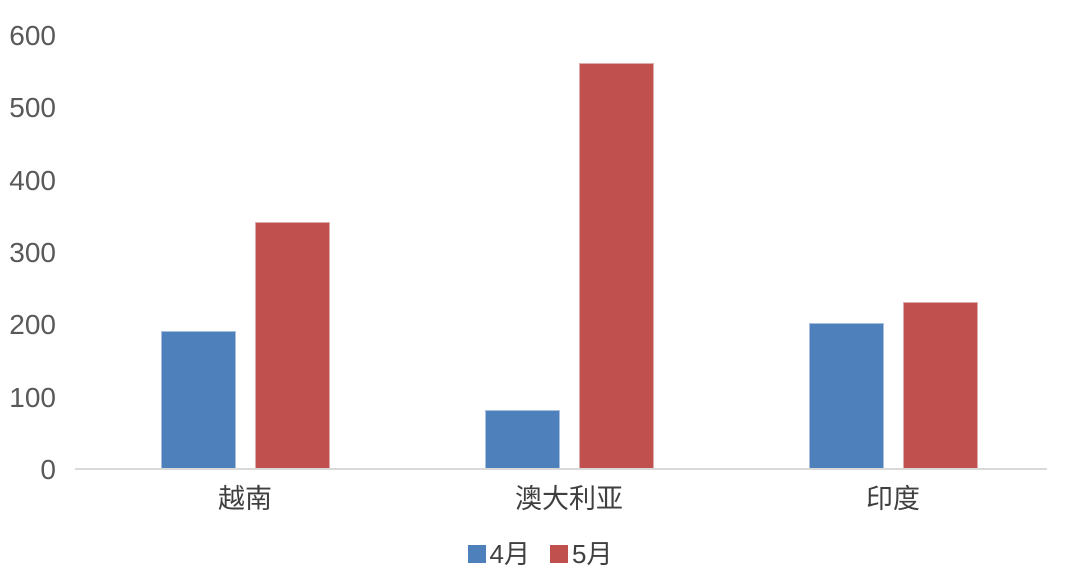 The image size is (1080, 575). I want to click on x-axis-category-label: 印度, so click(893, 499).